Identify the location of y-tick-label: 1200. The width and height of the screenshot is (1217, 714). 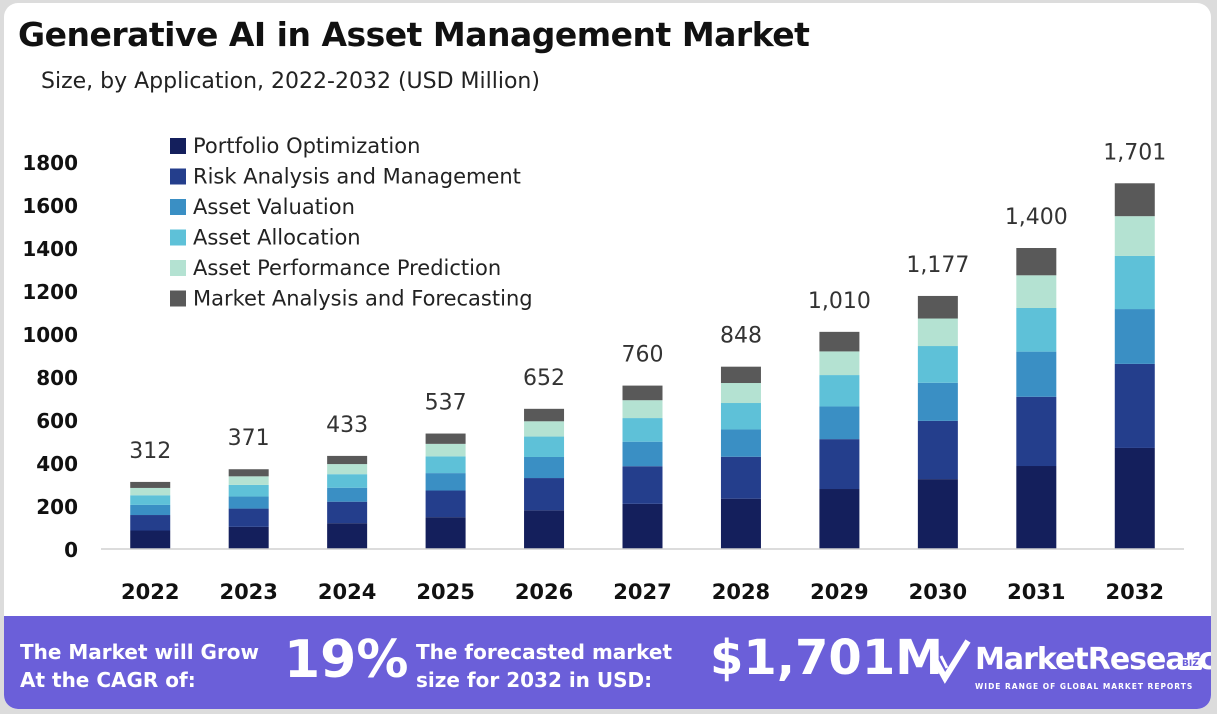
(50, 292).